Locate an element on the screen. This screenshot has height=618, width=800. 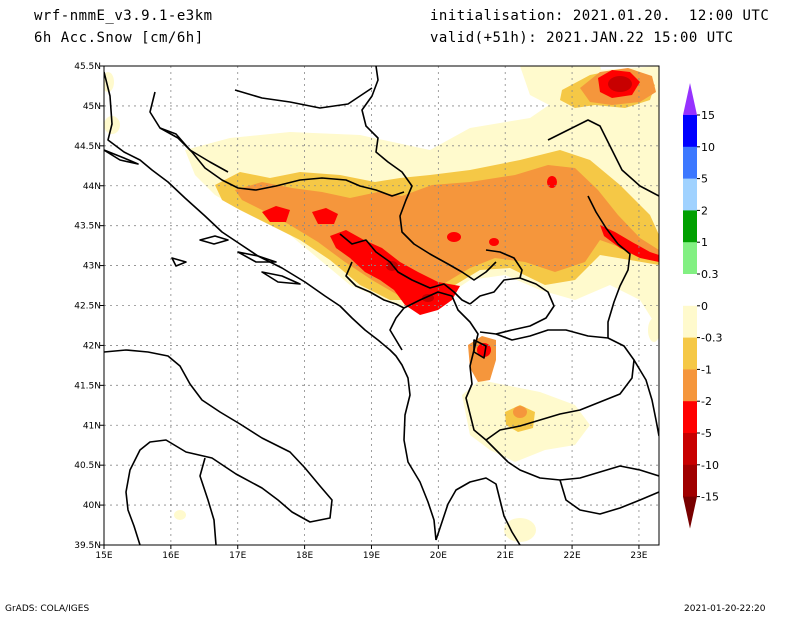
snow-darkred-s is located at coordinates (428, 298).